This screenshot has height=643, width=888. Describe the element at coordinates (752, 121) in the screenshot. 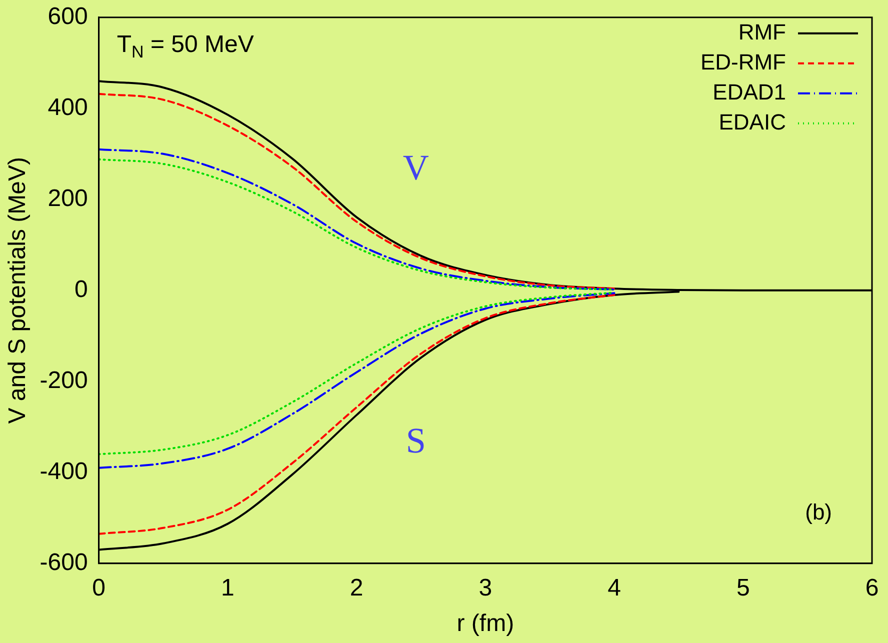

I see `legend-label: EDAIC` at that location.